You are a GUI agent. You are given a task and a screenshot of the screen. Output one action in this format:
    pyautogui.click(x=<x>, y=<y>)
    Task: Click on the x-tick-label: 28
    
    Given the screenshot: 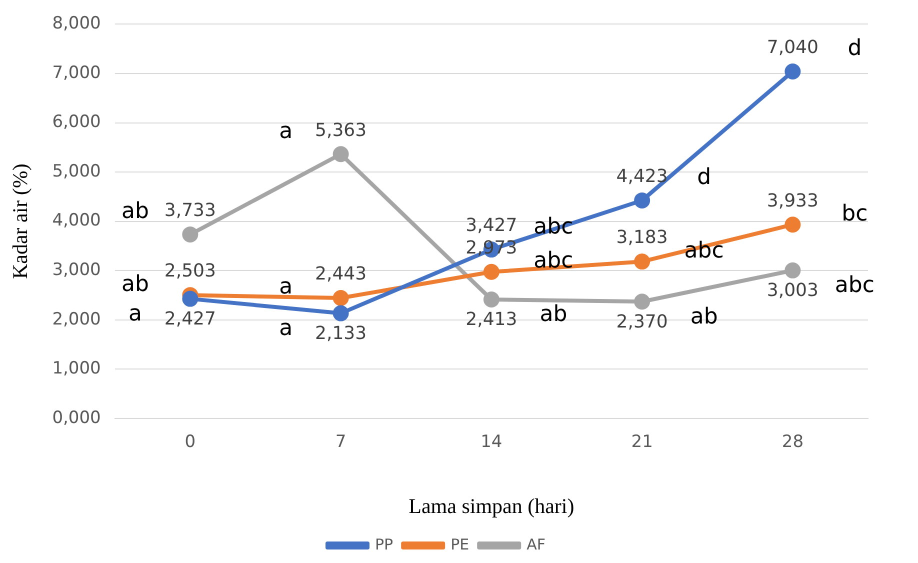 What is the action you would take?
    pyautogui.click(x=793, y=442)
    